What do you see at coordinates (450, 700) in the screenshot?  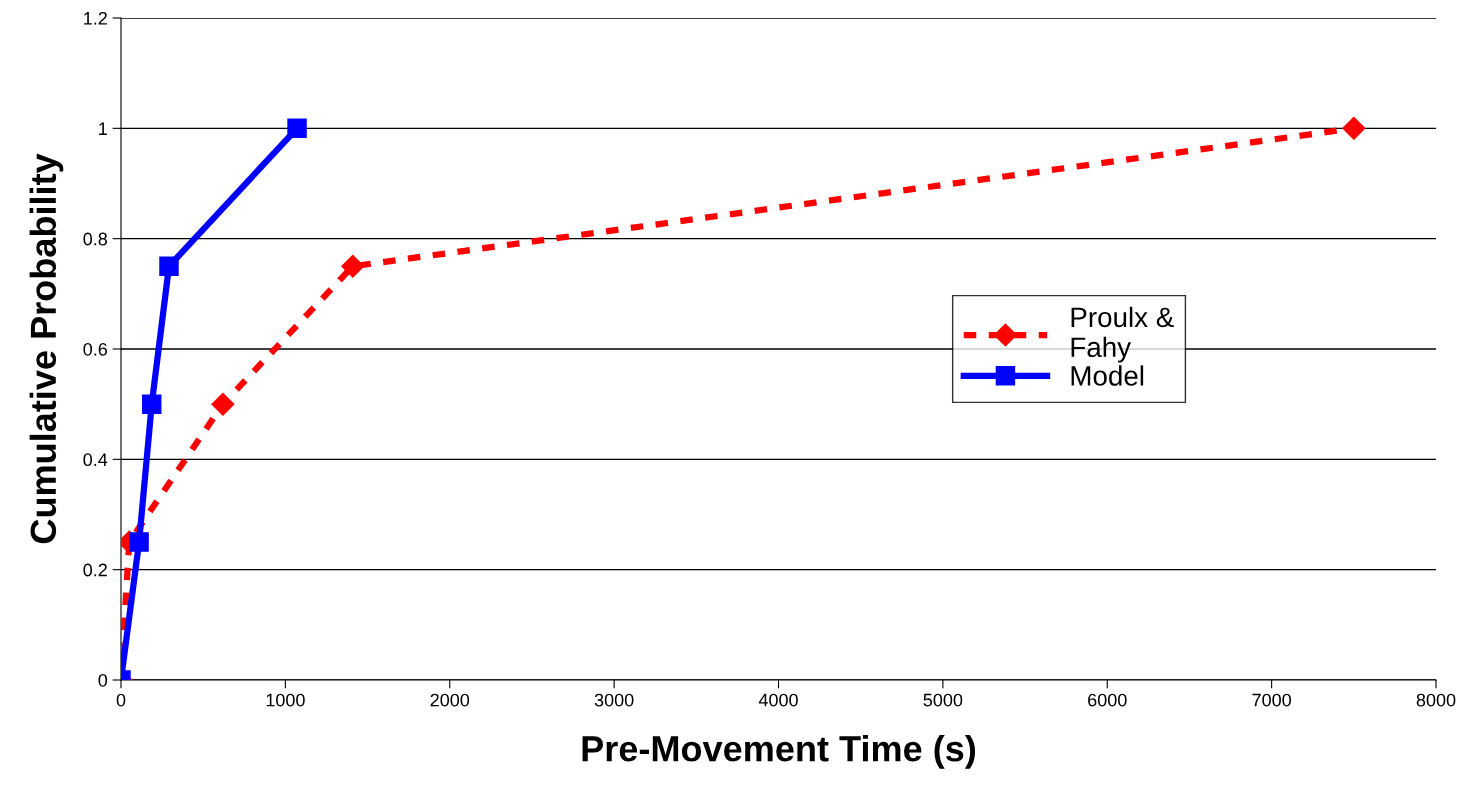 I see `x-tick-label: 2000` at bounding box center [450, 700].